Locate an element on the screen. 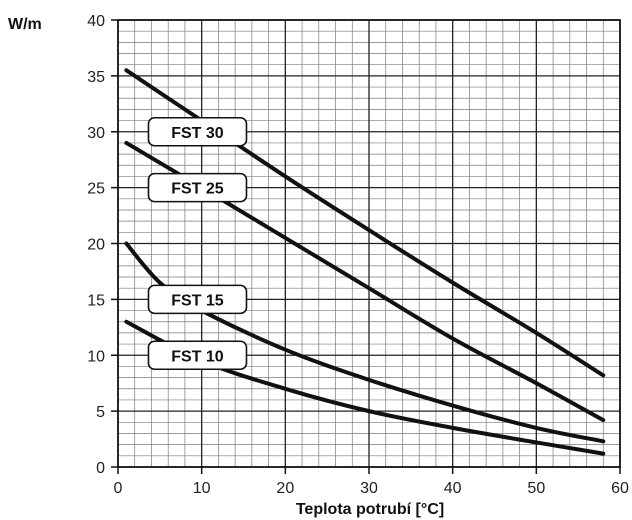 This screenshot has width=632, height=520. x-tick-label: 50 is located at coordinates (536, 488).